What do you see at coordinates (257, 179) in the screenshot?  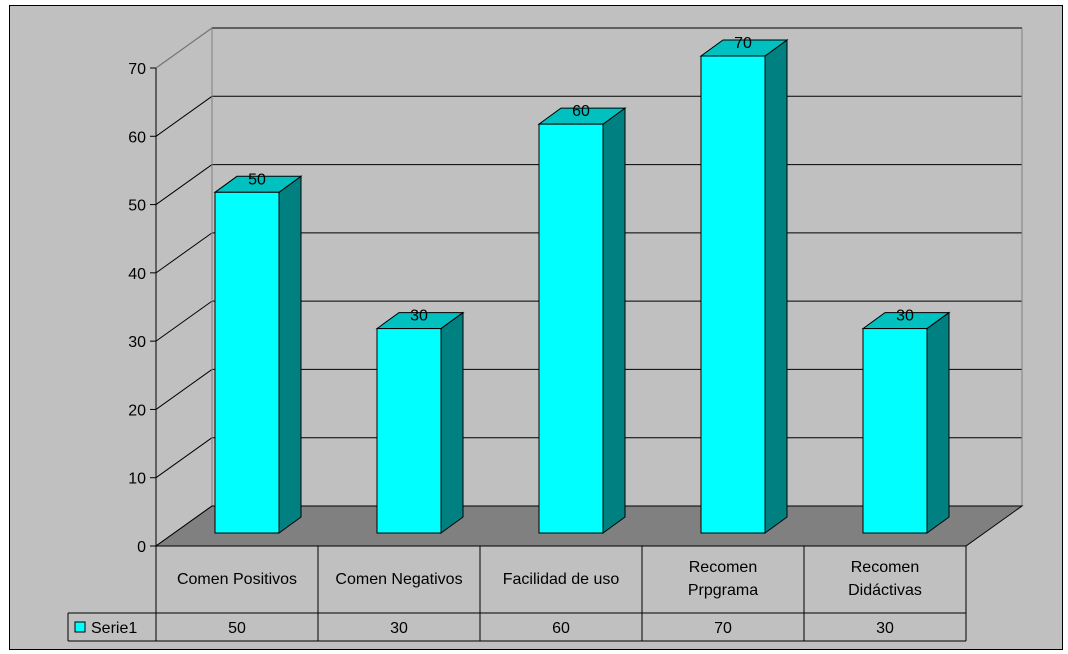 I see `bar-value-label: 50` at bounding box center [257, 179].